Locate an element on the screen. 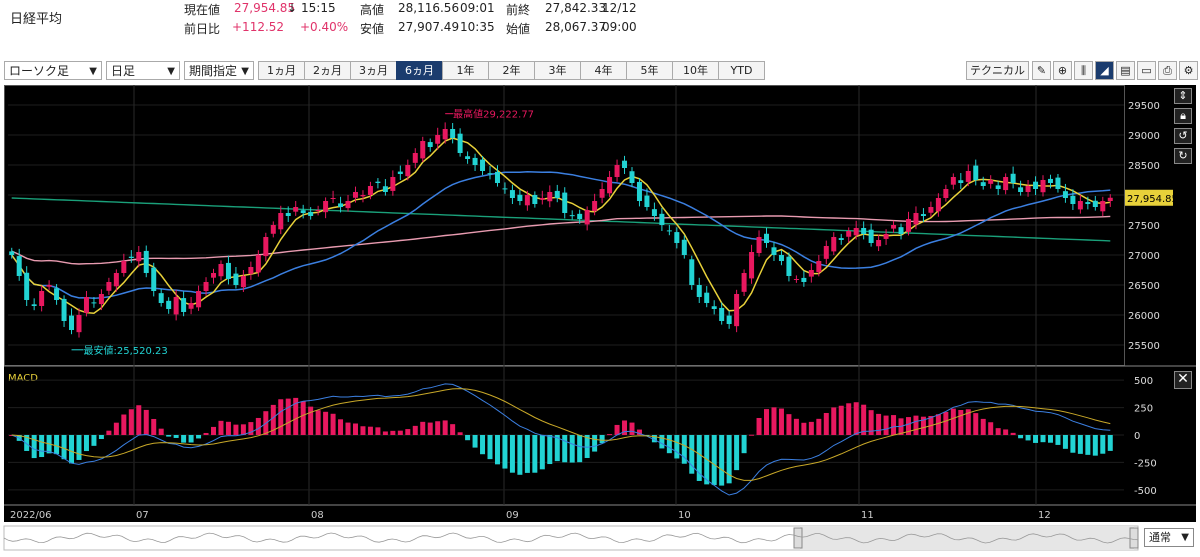  period-button-3: 6ヵ月 is located at coordinates (419, 70).